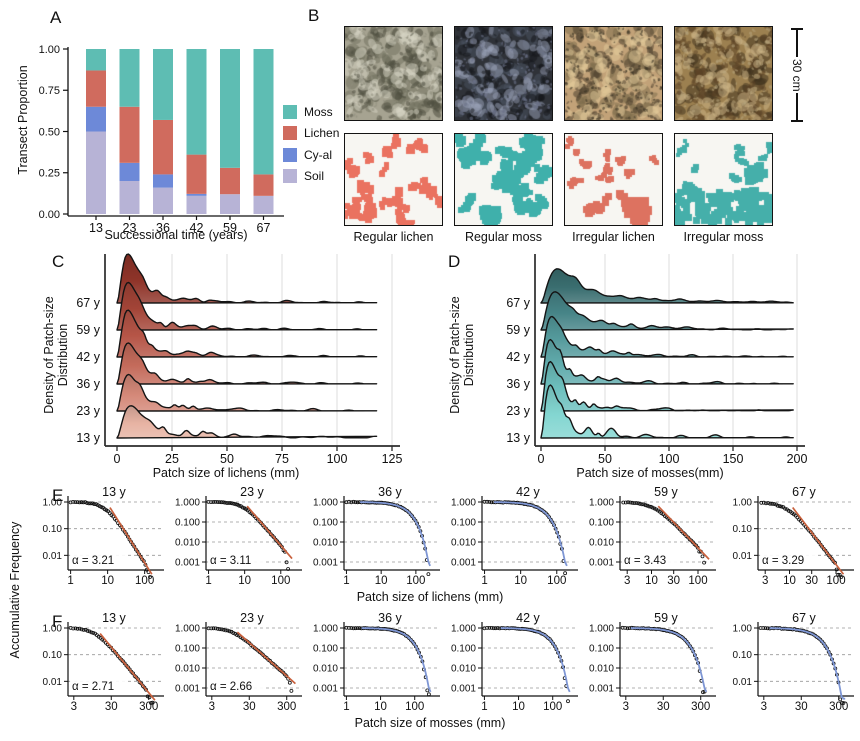 This screenshot has width=860, height=741. I want to click on svg-text: 23, so click(130, 228).